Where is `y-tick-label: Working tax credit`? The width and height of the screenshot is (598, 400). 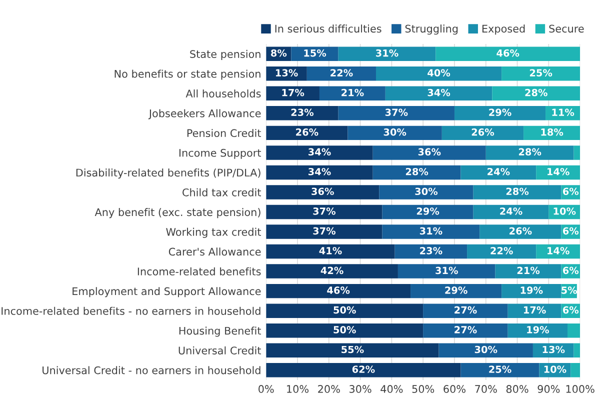 y-tick-label: Working tax credit is located at coordinates (213, 233).